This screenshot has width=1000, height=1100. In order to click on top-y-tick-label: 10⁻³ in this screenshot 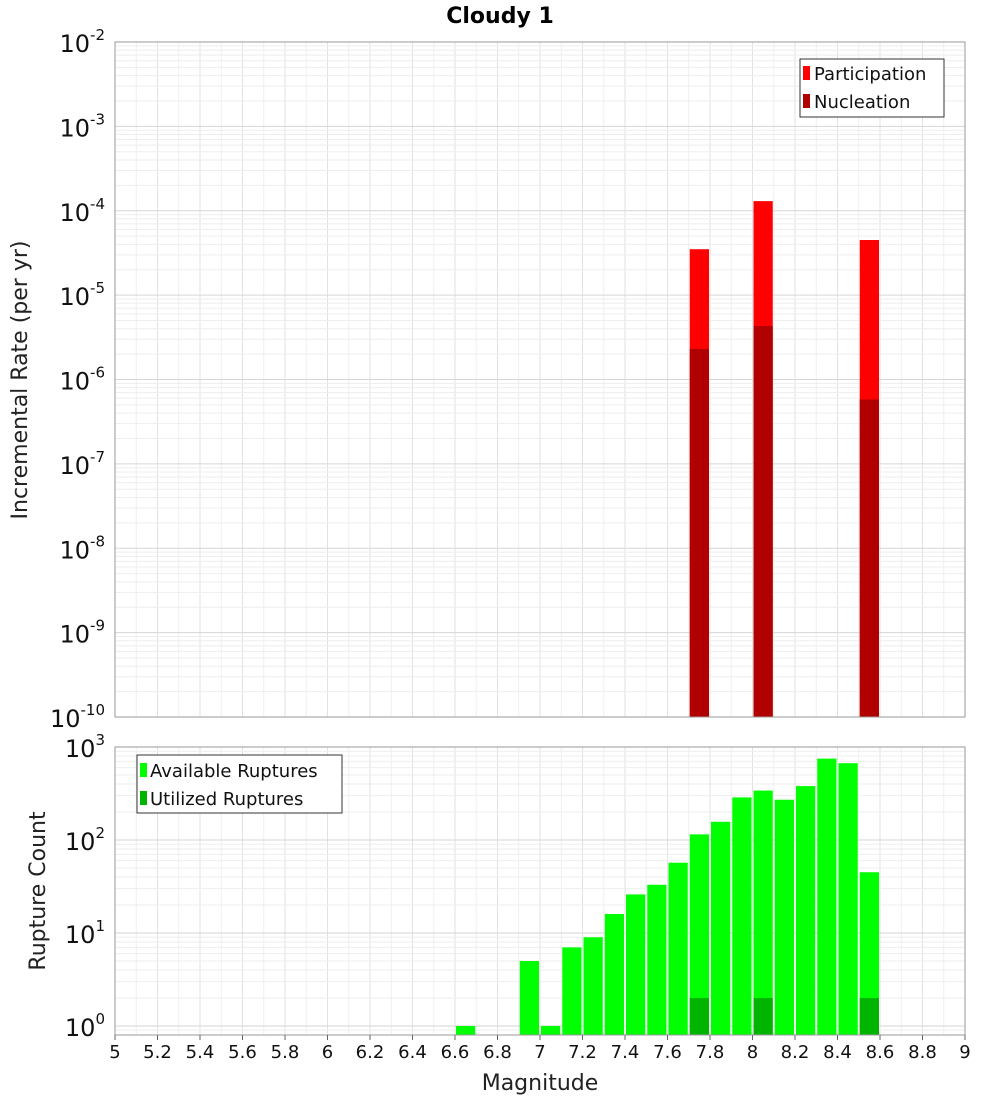, I will do `click(82, 126)`.